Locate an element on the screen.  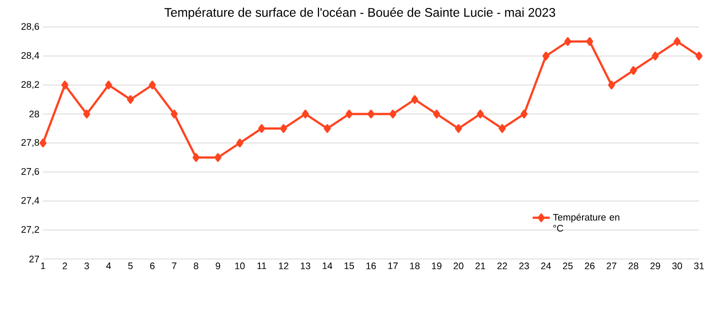
x-tick-label: 7 is located at coordinates (174, 266).